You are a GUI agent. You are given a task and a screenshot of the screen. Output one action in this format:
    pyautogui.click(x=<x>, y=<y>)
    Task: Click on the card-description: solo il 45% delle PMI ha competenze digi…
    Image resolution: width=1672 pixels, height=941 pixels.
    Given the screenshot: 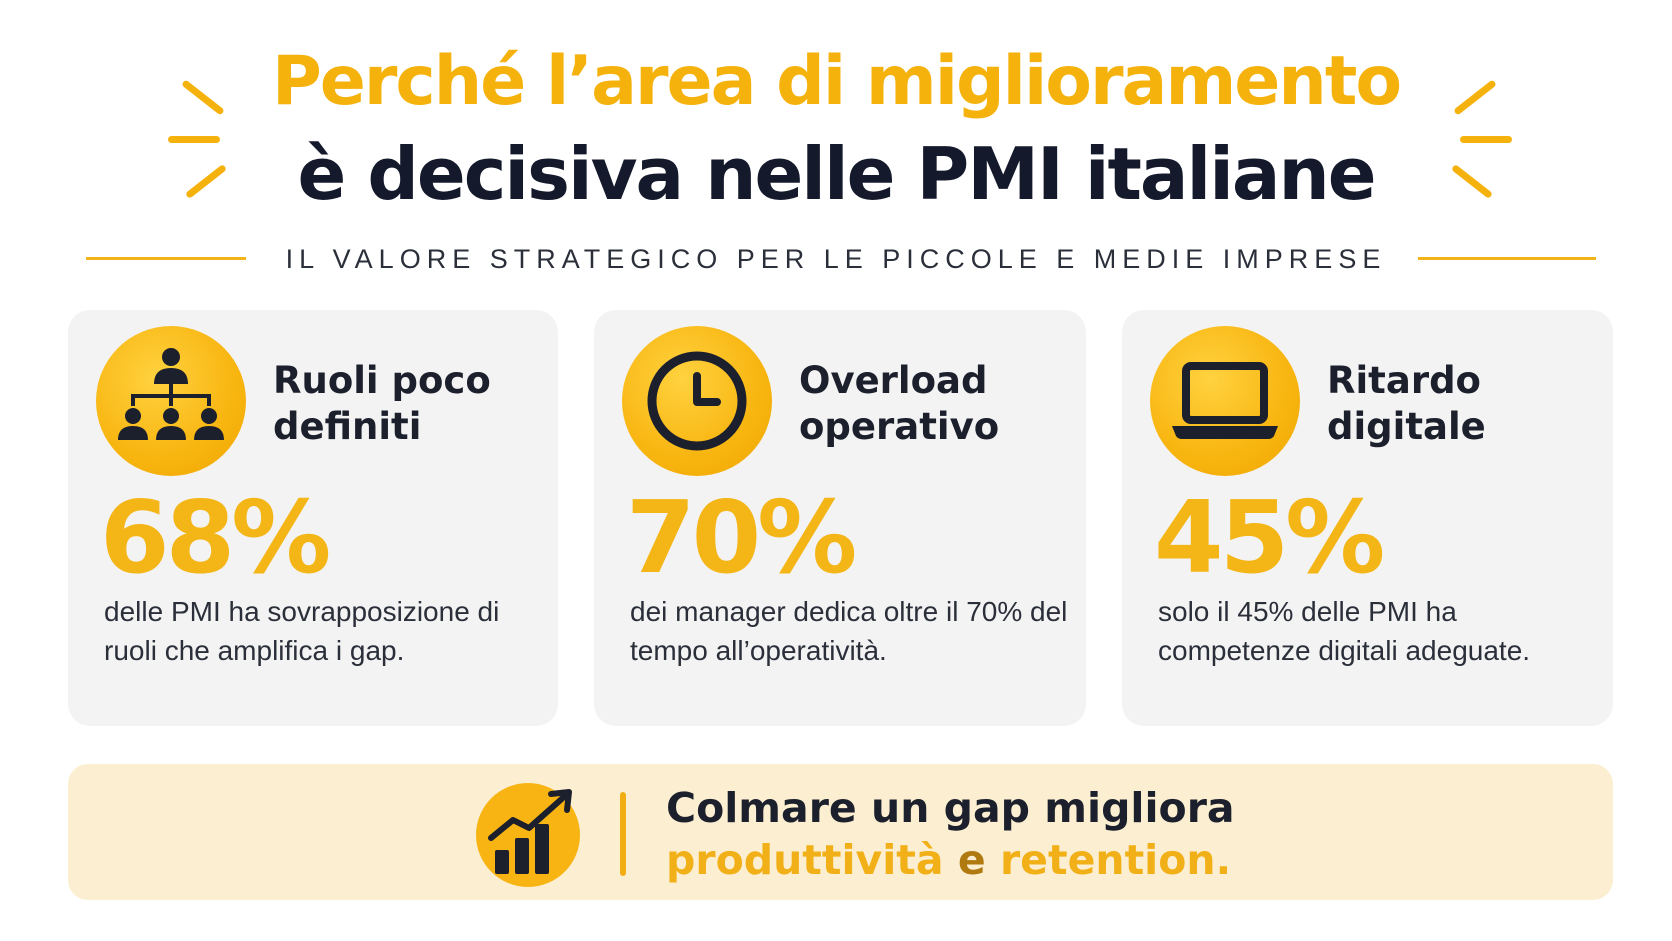 What is the action you would take?
    pyautogui.click(x=1344, y=631)
    